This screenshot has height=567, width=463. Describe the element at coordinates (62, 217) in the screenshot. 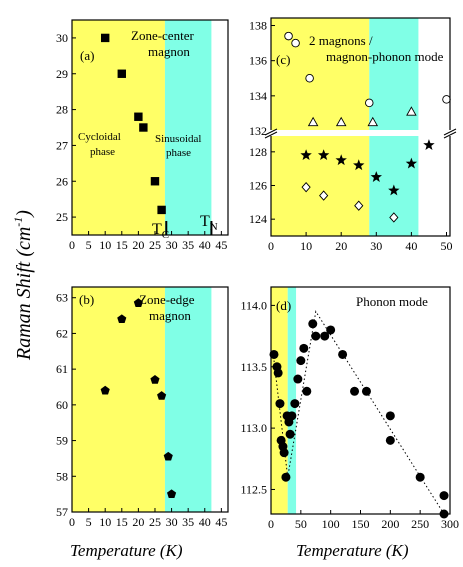

I see `a-ytick-label-25: 25` at that location.